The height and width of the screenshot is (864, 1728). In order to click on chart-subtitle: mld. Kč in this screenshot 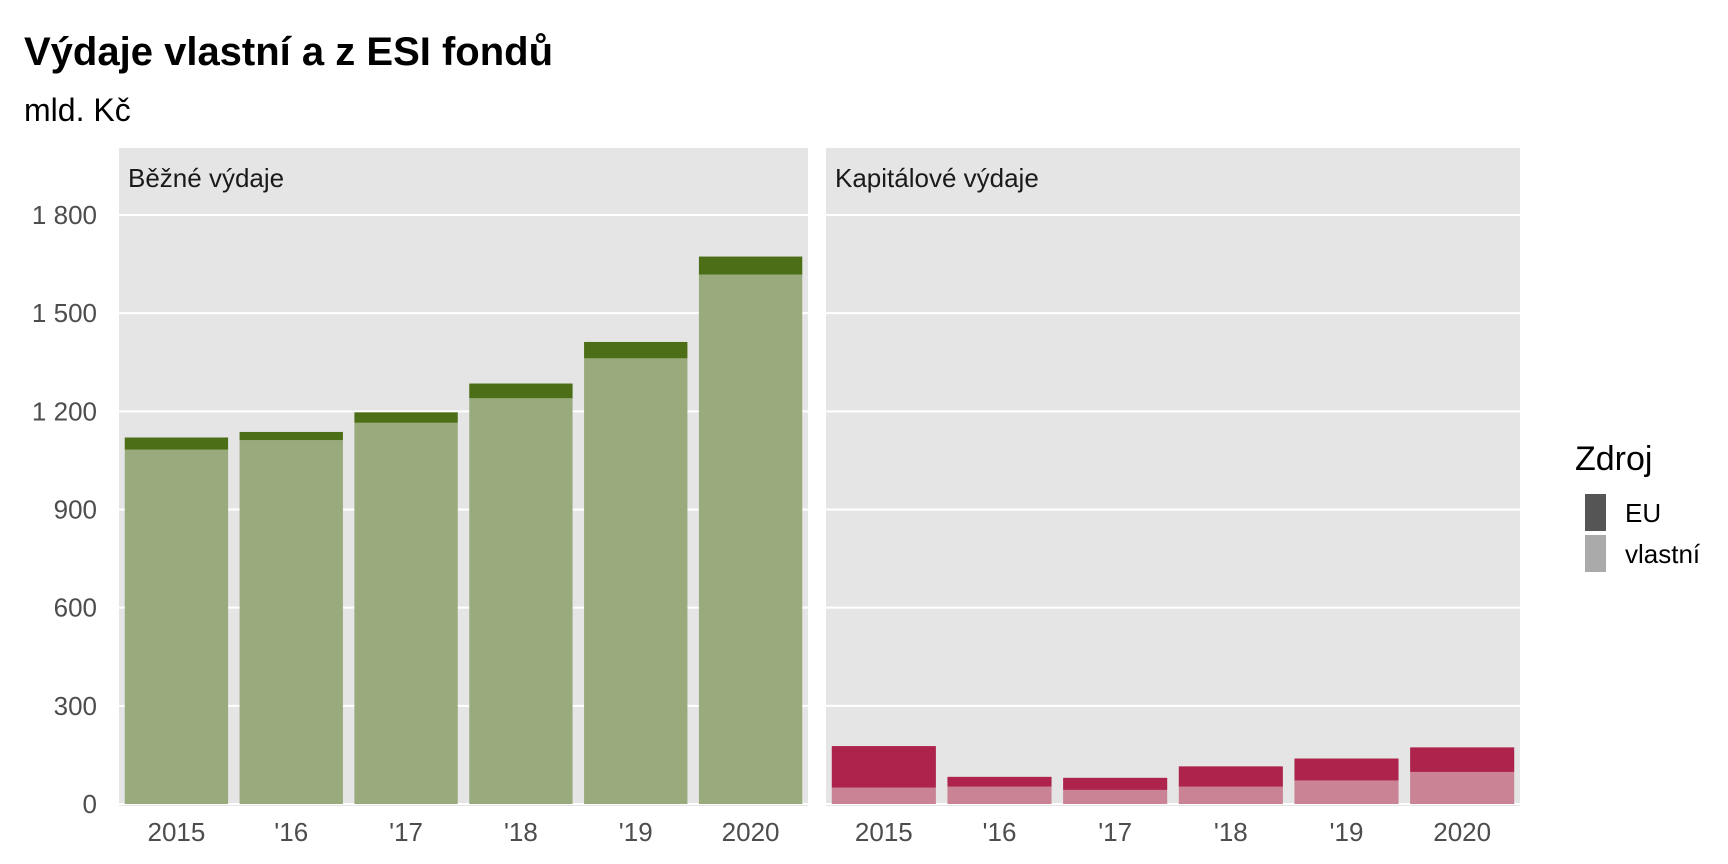, I will do `click(77, 110)`.